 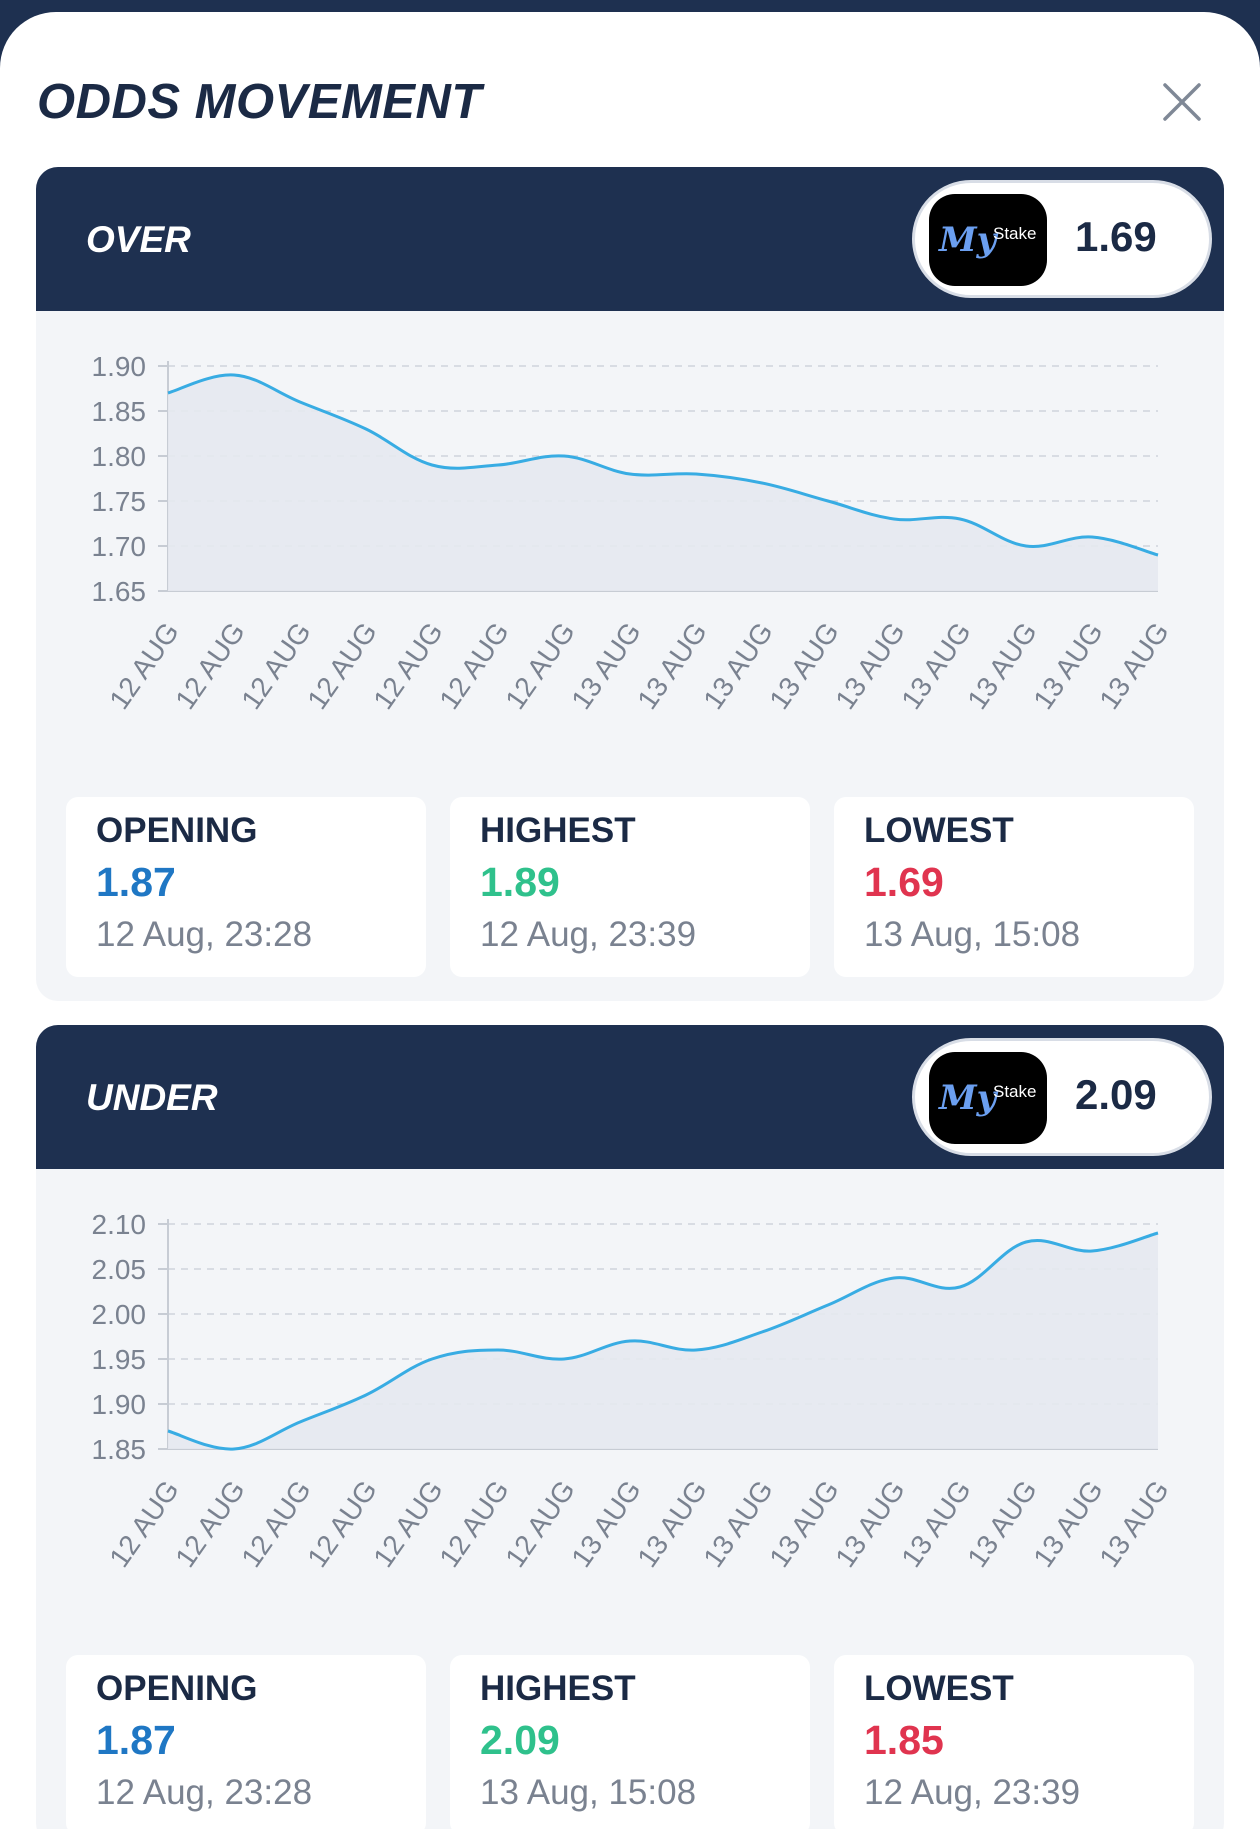 I want to click on stat-value: 1.89, so click(x=520, y=882).